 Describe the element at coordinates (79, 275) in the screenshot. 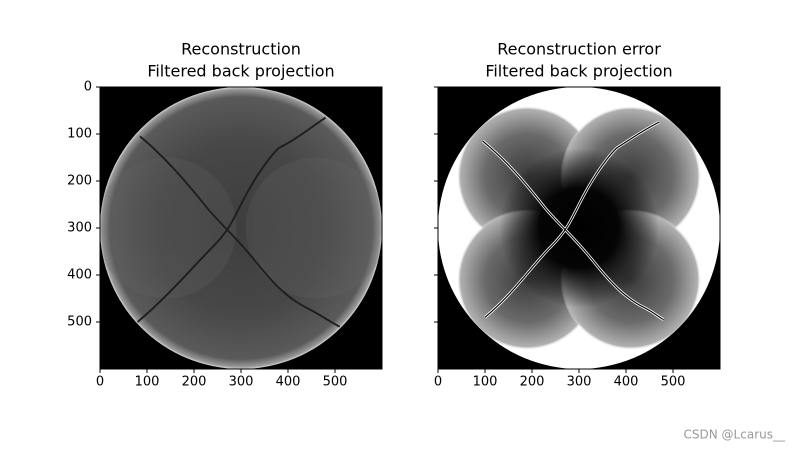

I see `y-tick-label: 400` at that location.